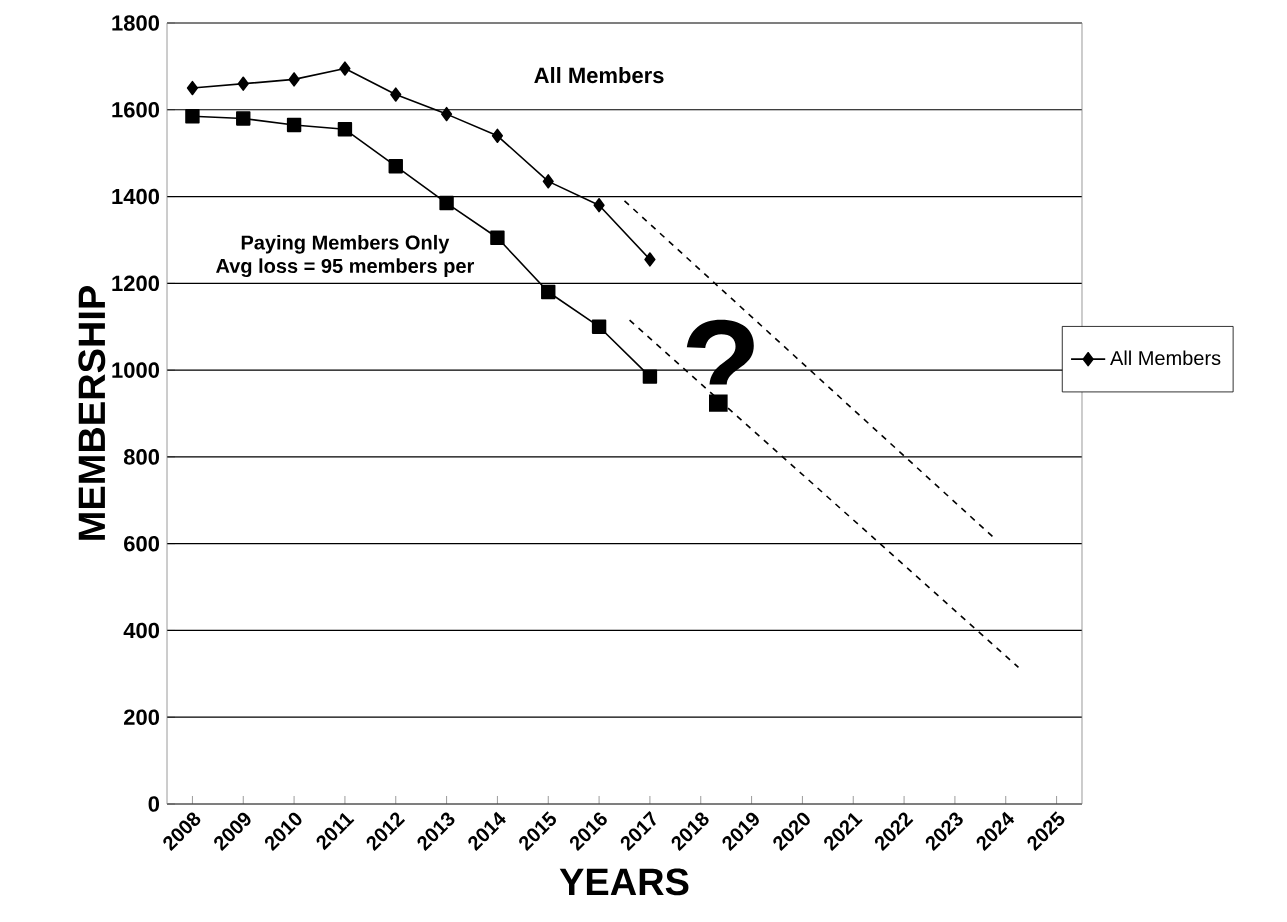 The width and height of the screenshot is (1287, 922). Describe the element at coordinates (599, 75) in the screenshot. I see `annotation: All Members` at that location.